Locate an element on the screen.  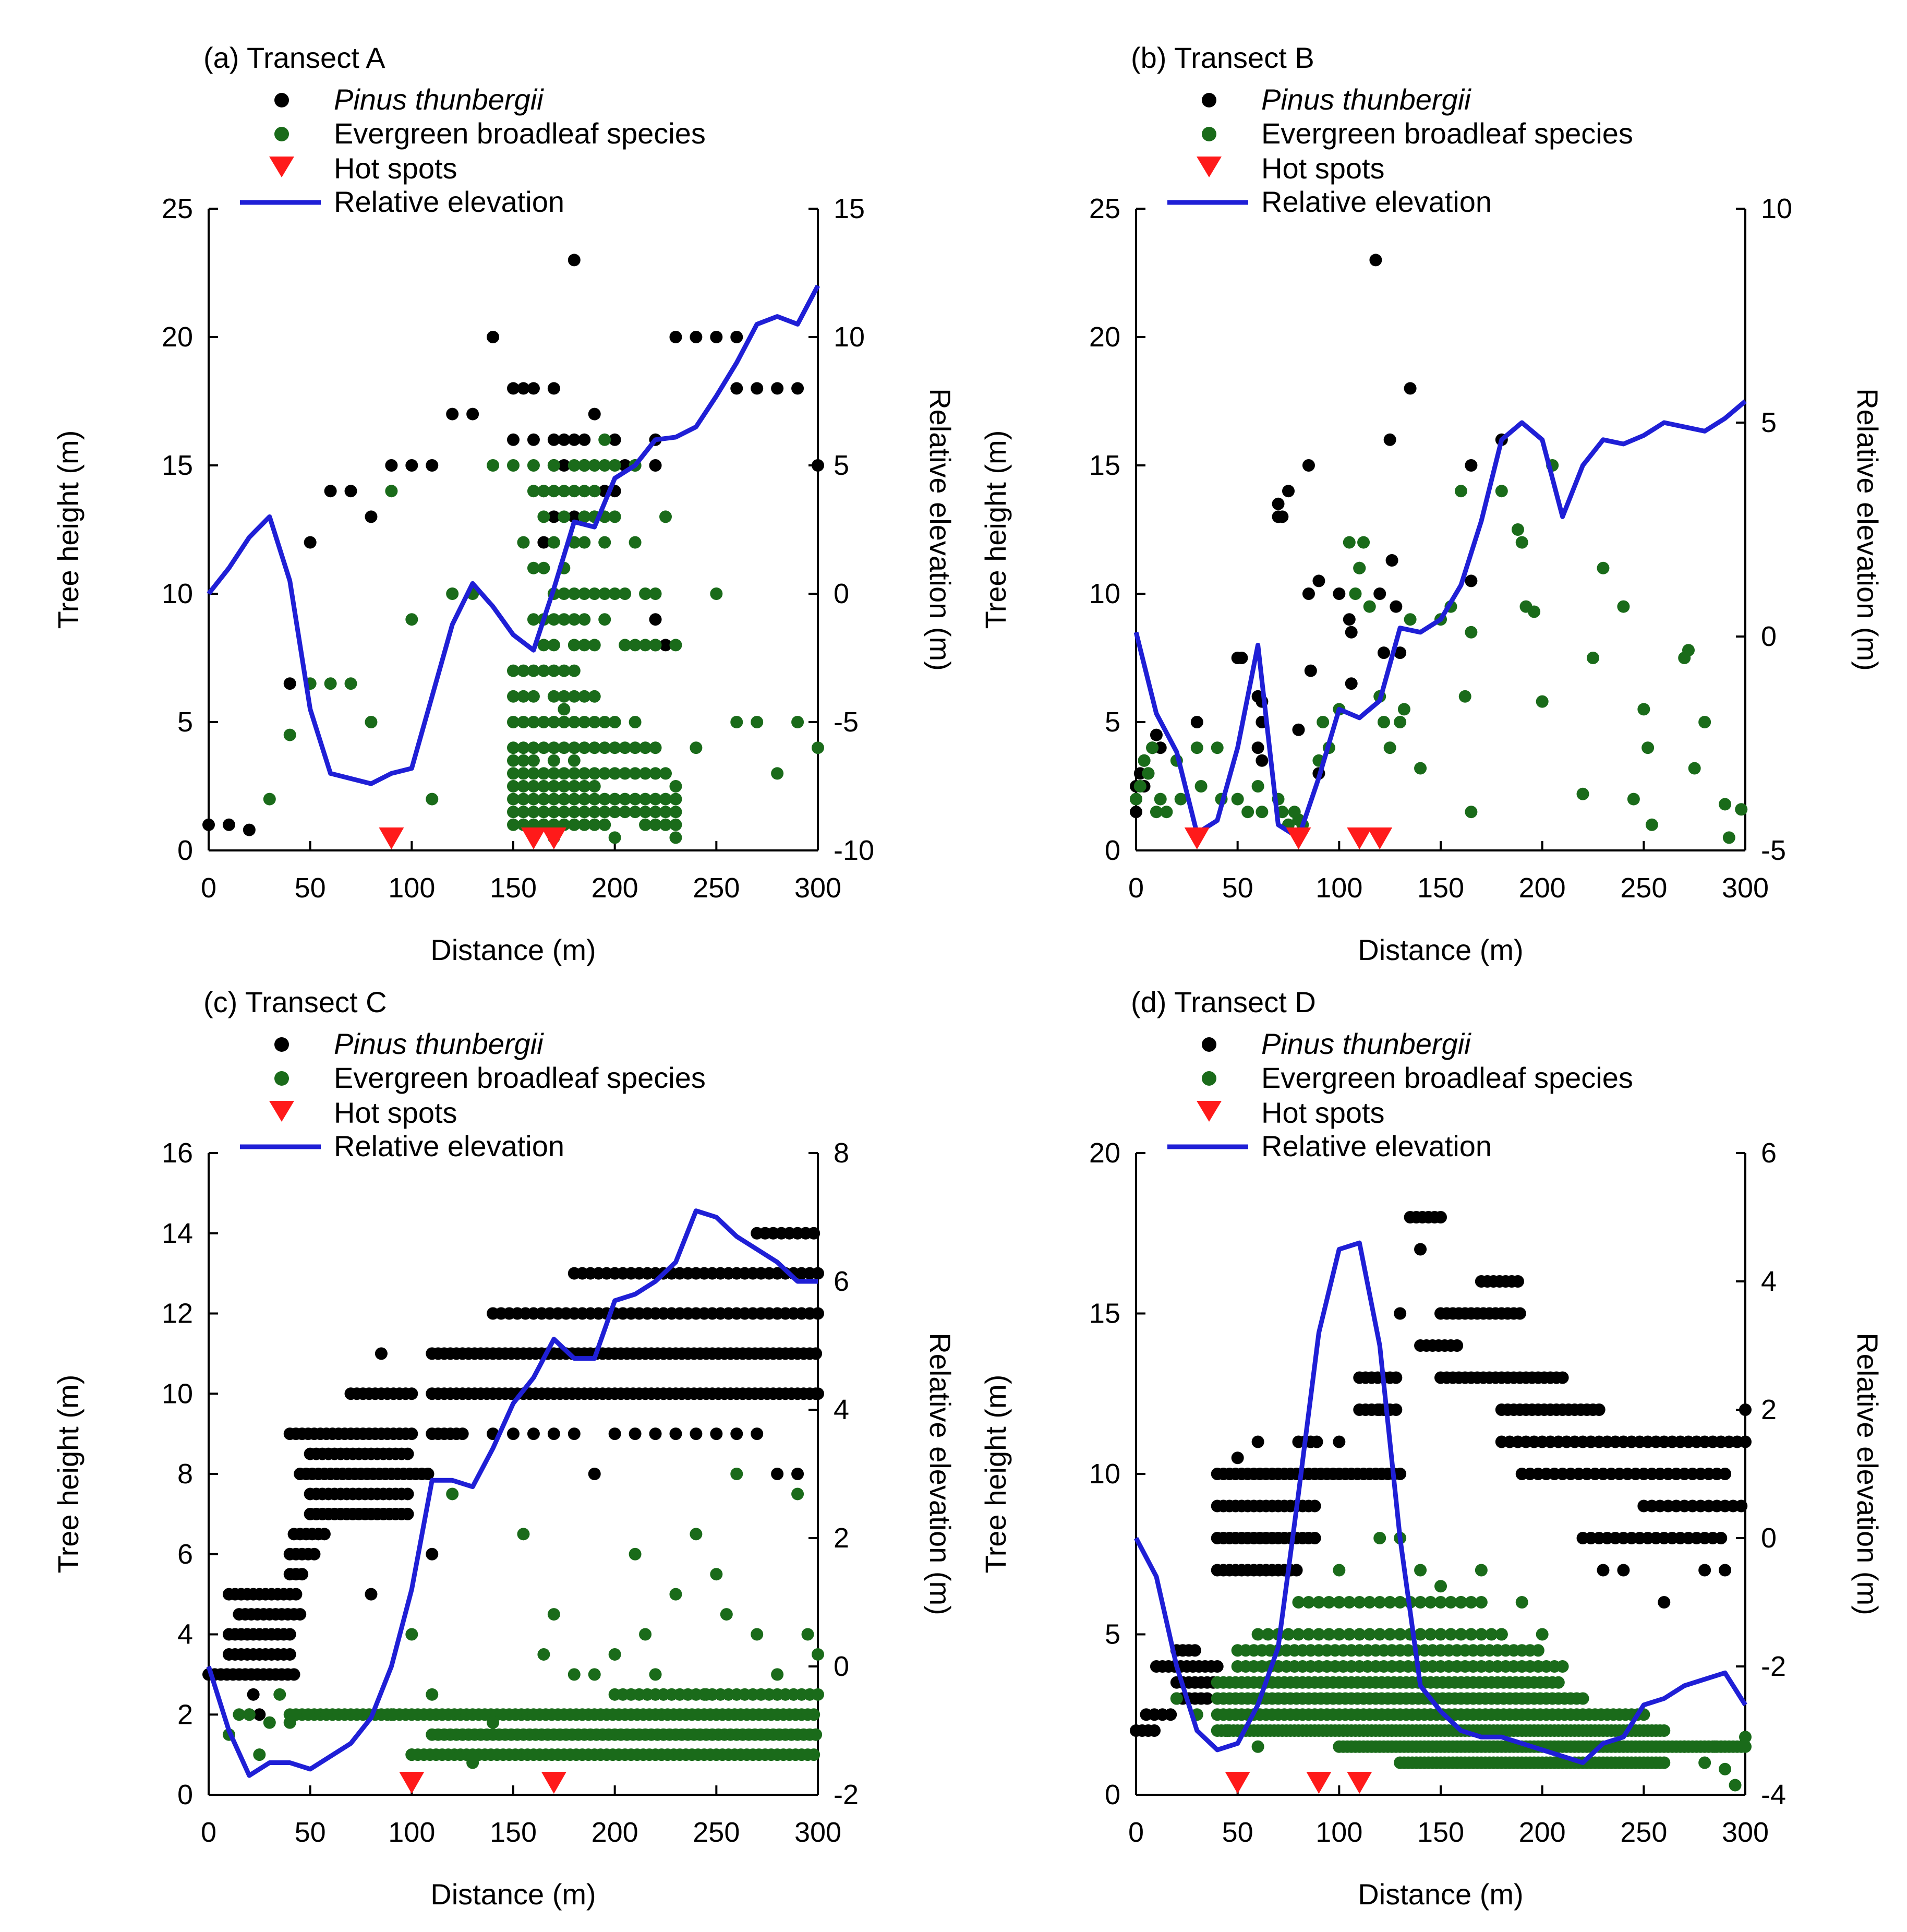
y-tick-label: 15 is located at coordinates (1104, 1314).